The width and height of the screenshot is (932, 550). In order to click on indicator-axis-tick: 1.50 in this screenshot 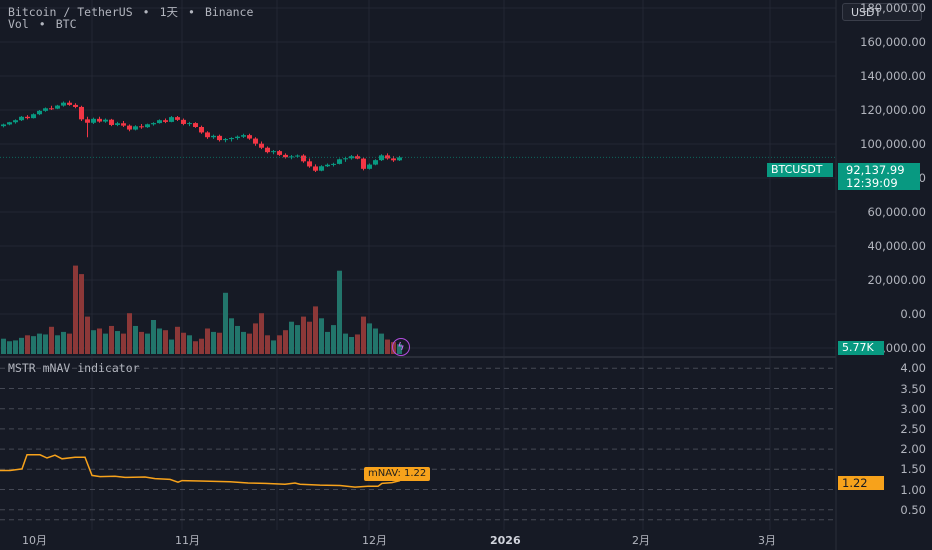, I will do `click(913, 469)`.